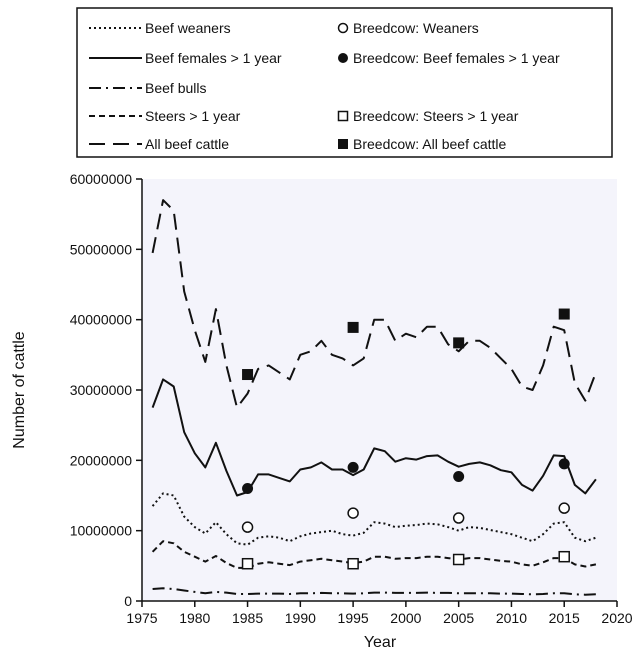 This screenshot has height=653, width=638. Describe the element at coordinates (101, 531) in the screenshot. I see `y-tick-label: 10000000` at that location.